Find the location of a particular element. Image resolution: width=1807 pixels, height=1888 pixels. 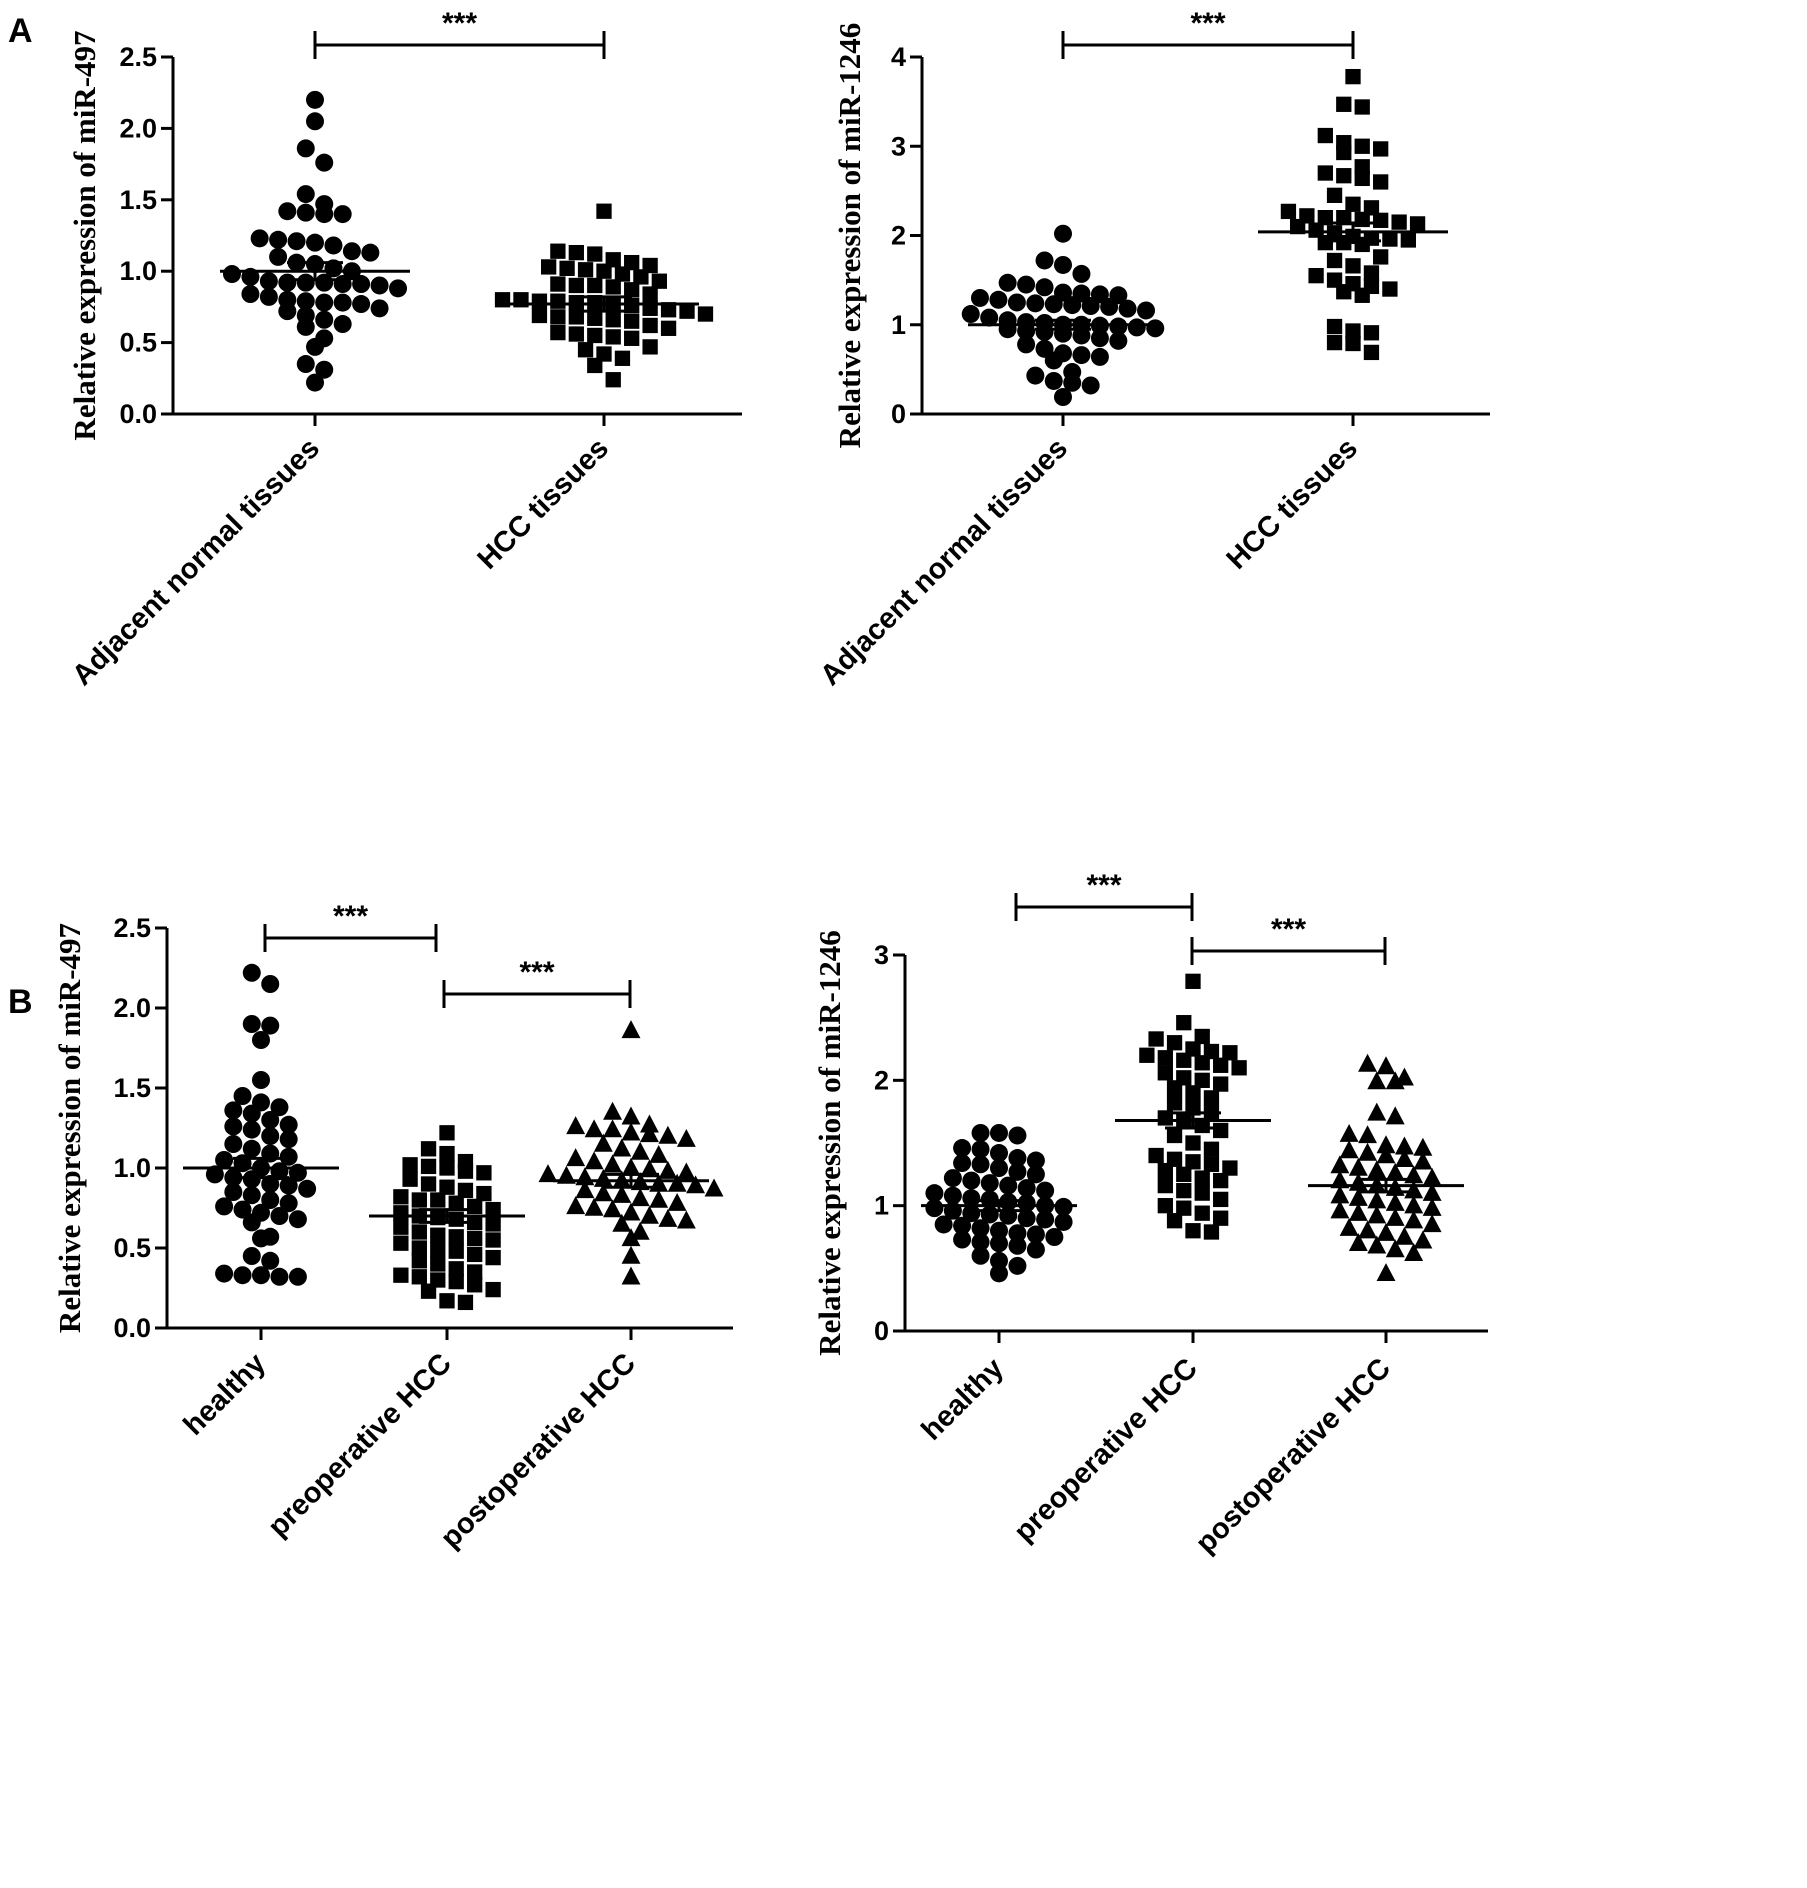

x-category-label: postoperative HCC is located at coordinates (538, 1450).